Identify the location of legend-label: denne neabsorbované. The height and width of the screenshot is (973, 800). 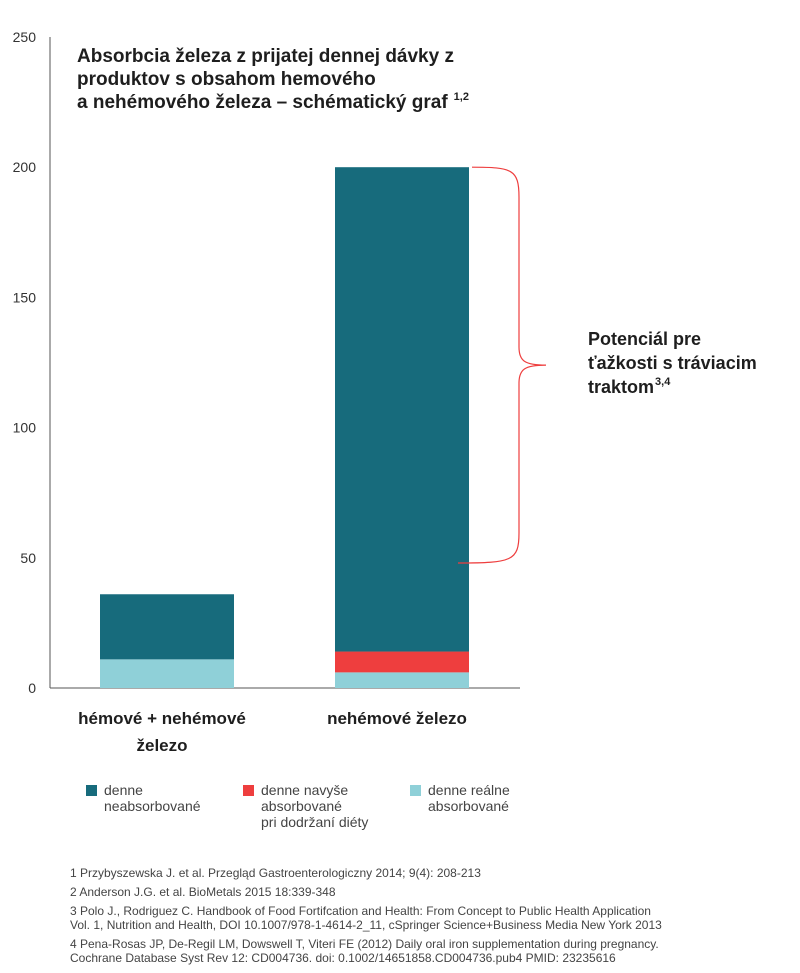
(152, 798).